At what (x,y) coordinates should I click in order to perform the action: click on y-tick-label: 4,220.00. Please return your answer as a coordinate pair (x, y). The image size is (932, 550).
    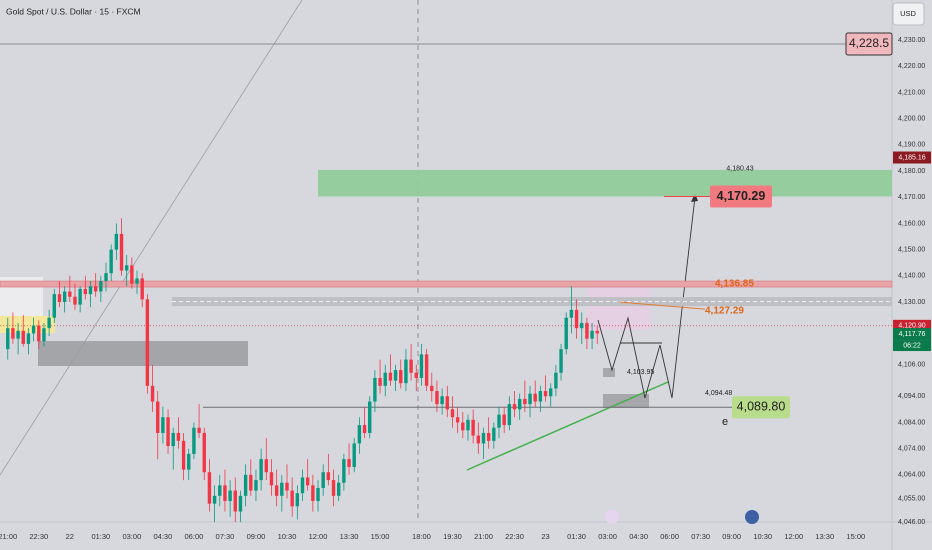
    Looking at the image, I should click on (911, 66).